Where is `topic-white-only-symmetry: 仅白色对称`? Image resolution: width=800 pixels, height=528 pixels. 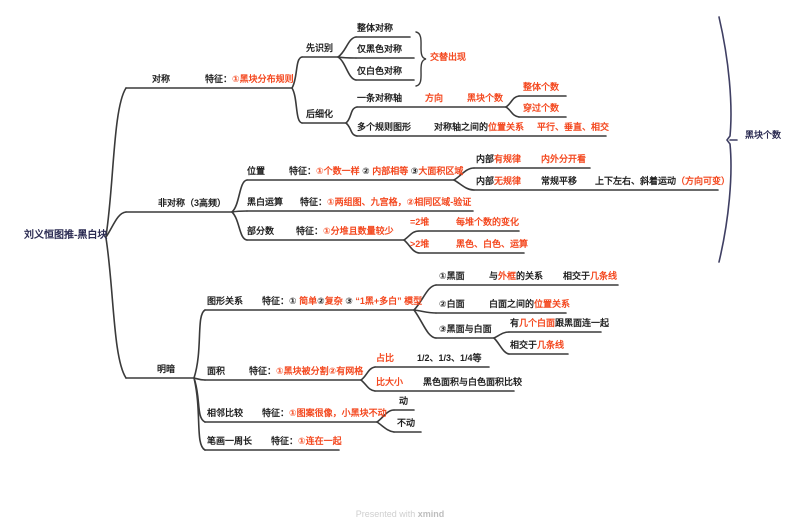
topic-white-only-symmetry: 仅白色对称 is located at coordinates (379, 71).